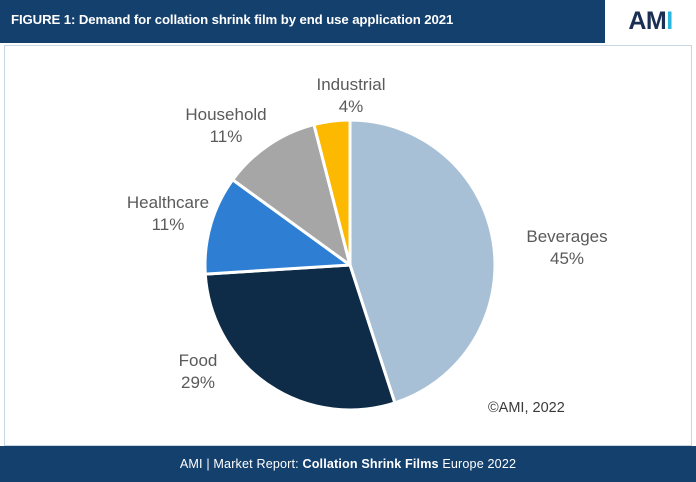 Image resolution: width=696 pixels, height=482 pixels. What do you see at coordinates (351, 84) in the screenshot?
I see `pie-label-industrial-name: Industrial` at bounding box center [351, 84].